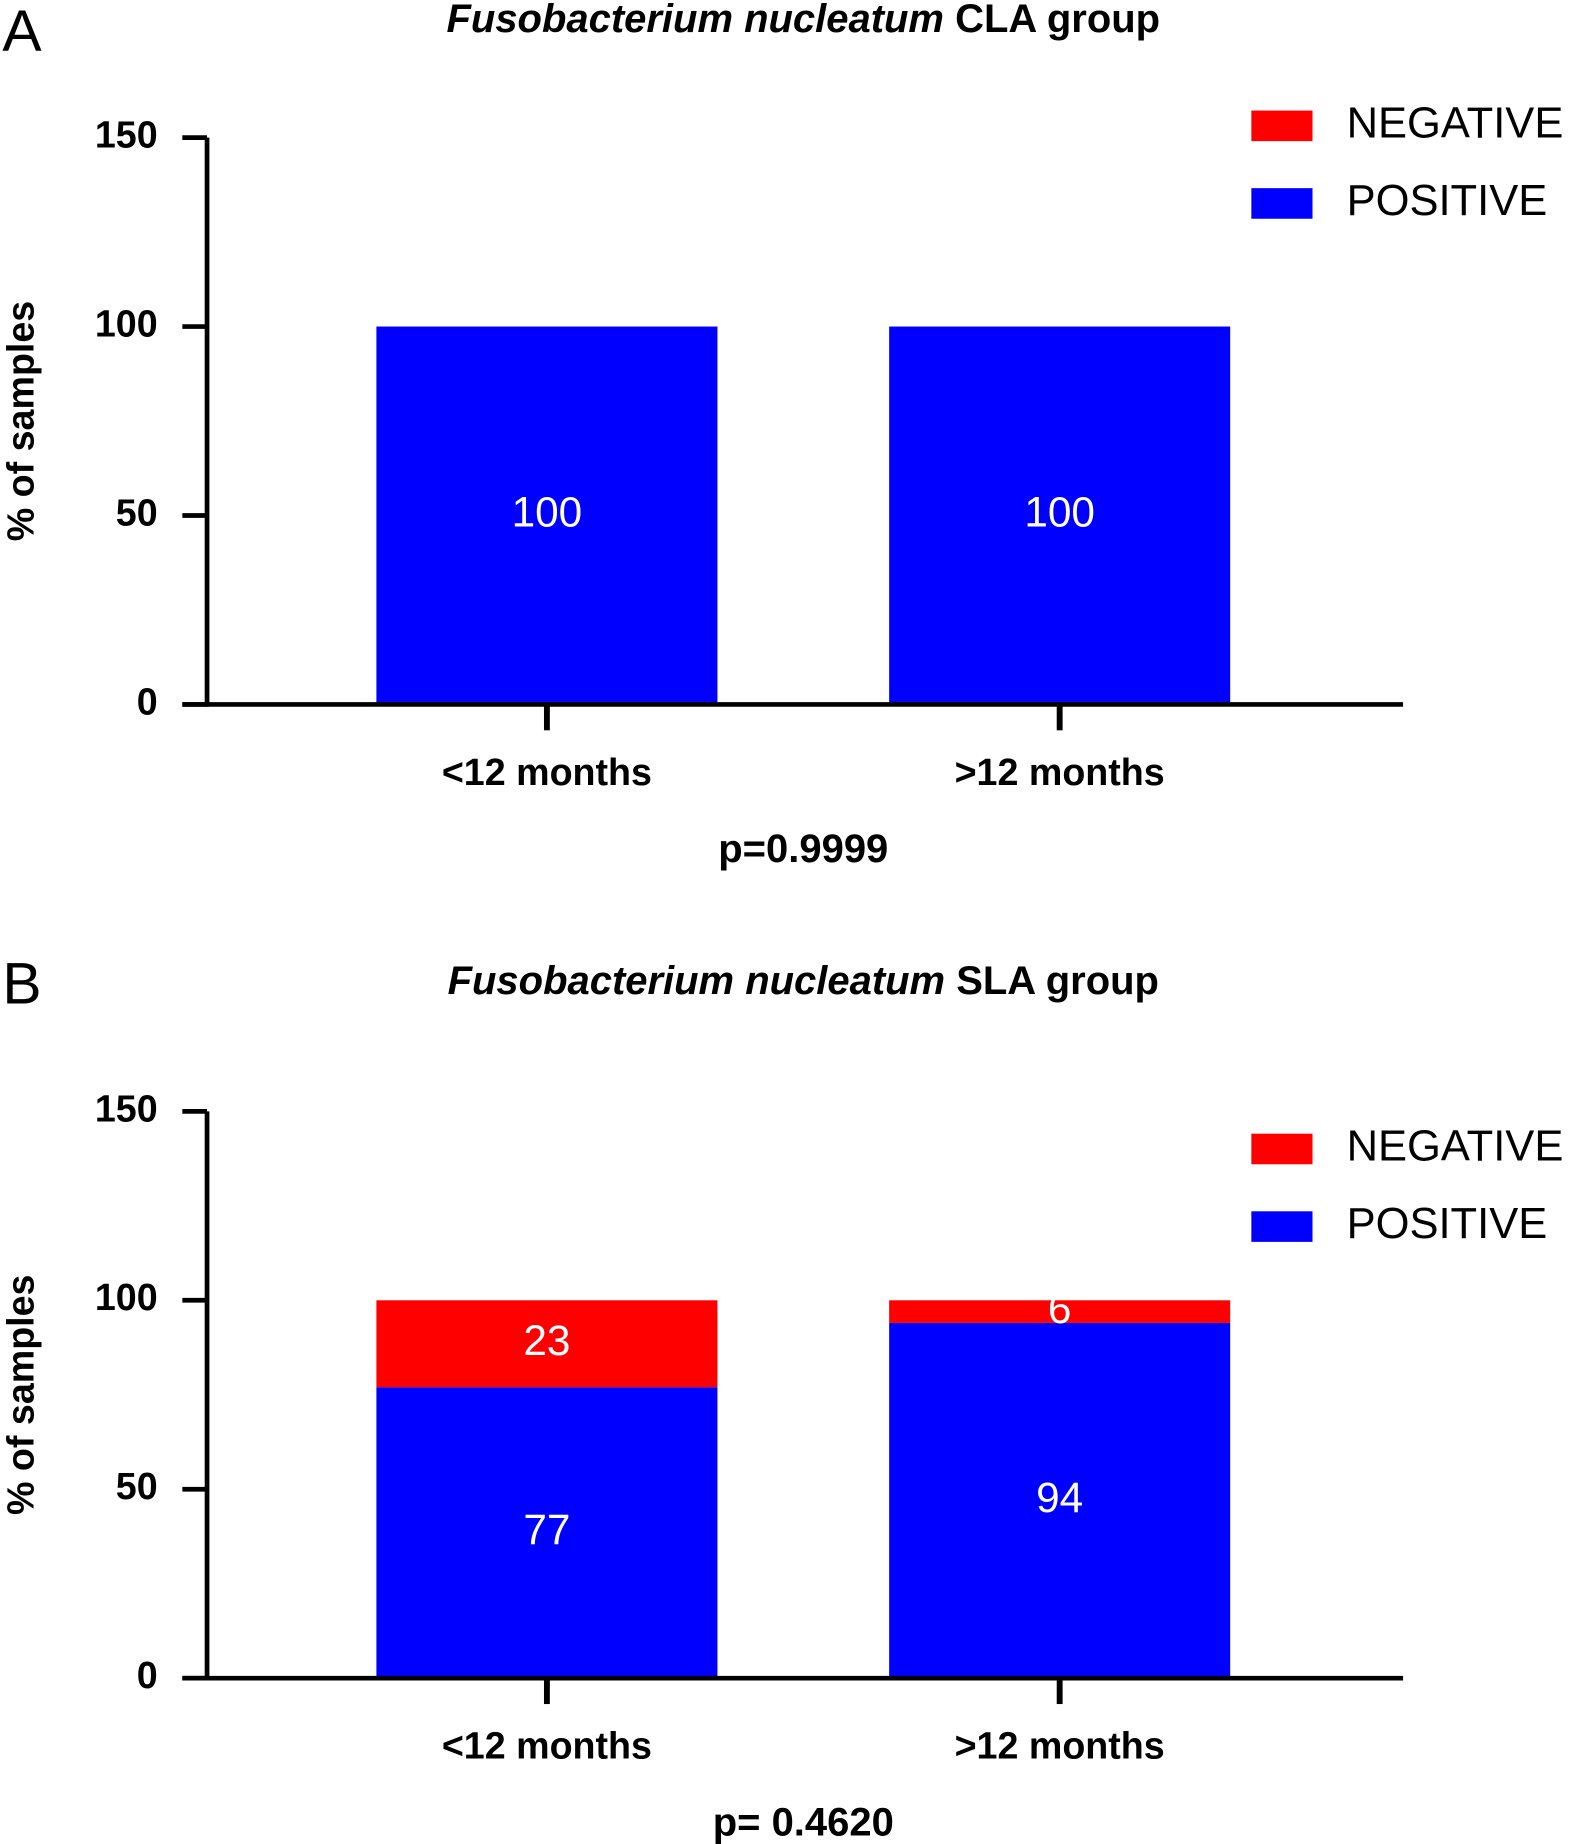 This screenshot has height=1844, width=1576. Describe the element at coordinates (546, 1340) in the screenshot. I see `data-label: 23` at that location.